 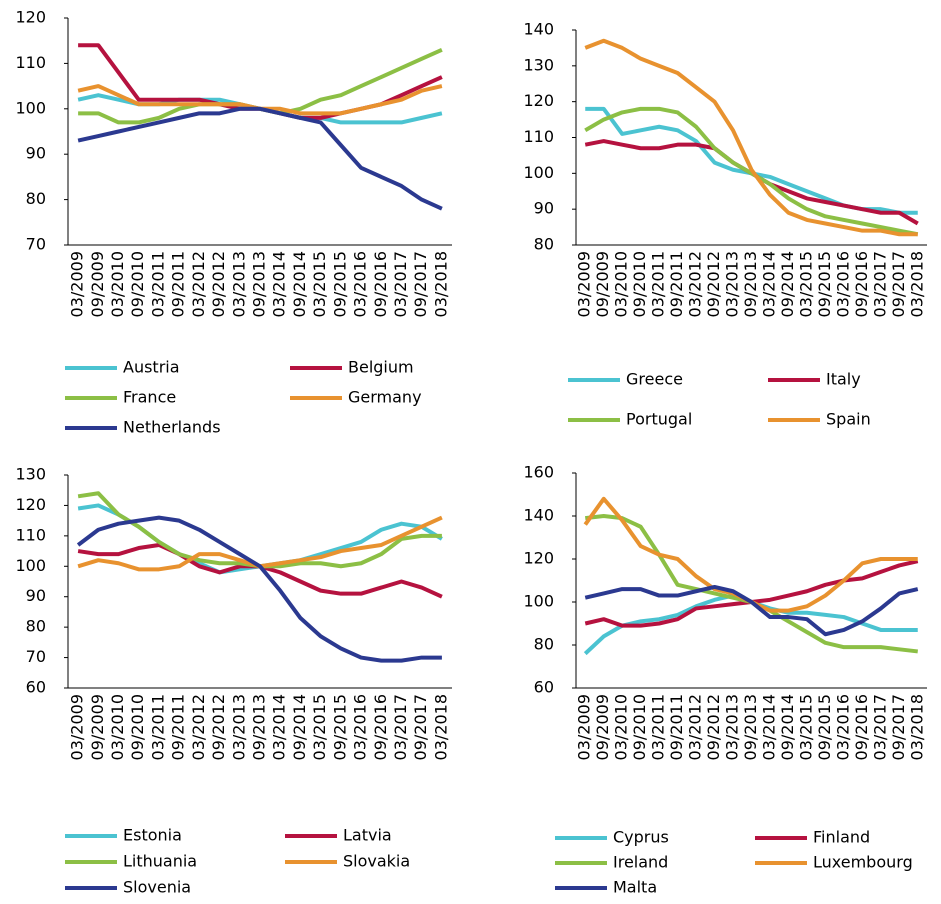 What do you see at coordinates (659, 419) in the screenshot?
I see `legend-label: Portugal` at bounding box center [659, 419].